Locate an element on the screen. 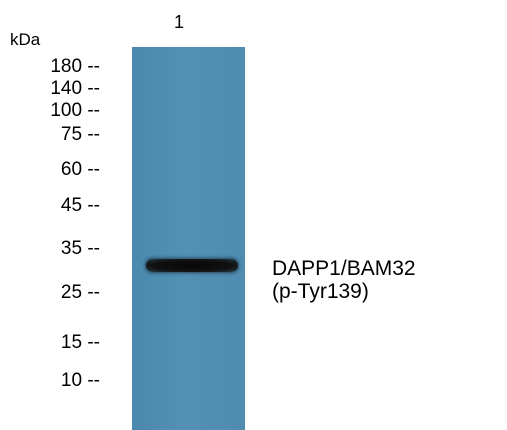  marker-10: 10 -- is located at coordinates (80, 380).